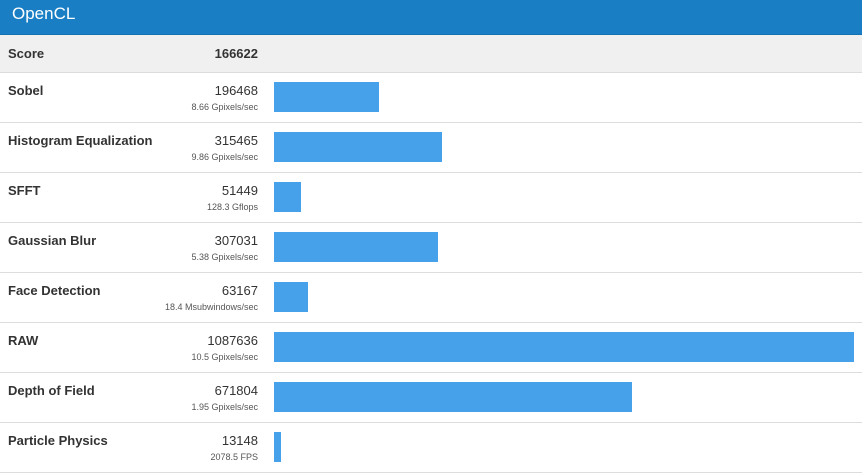 This screenshot has width=862, height=475. What do you see at coordinates (239, 440) in the screenshot?
I see `benchmark-score: 13148` at bounding box center [239, 440].